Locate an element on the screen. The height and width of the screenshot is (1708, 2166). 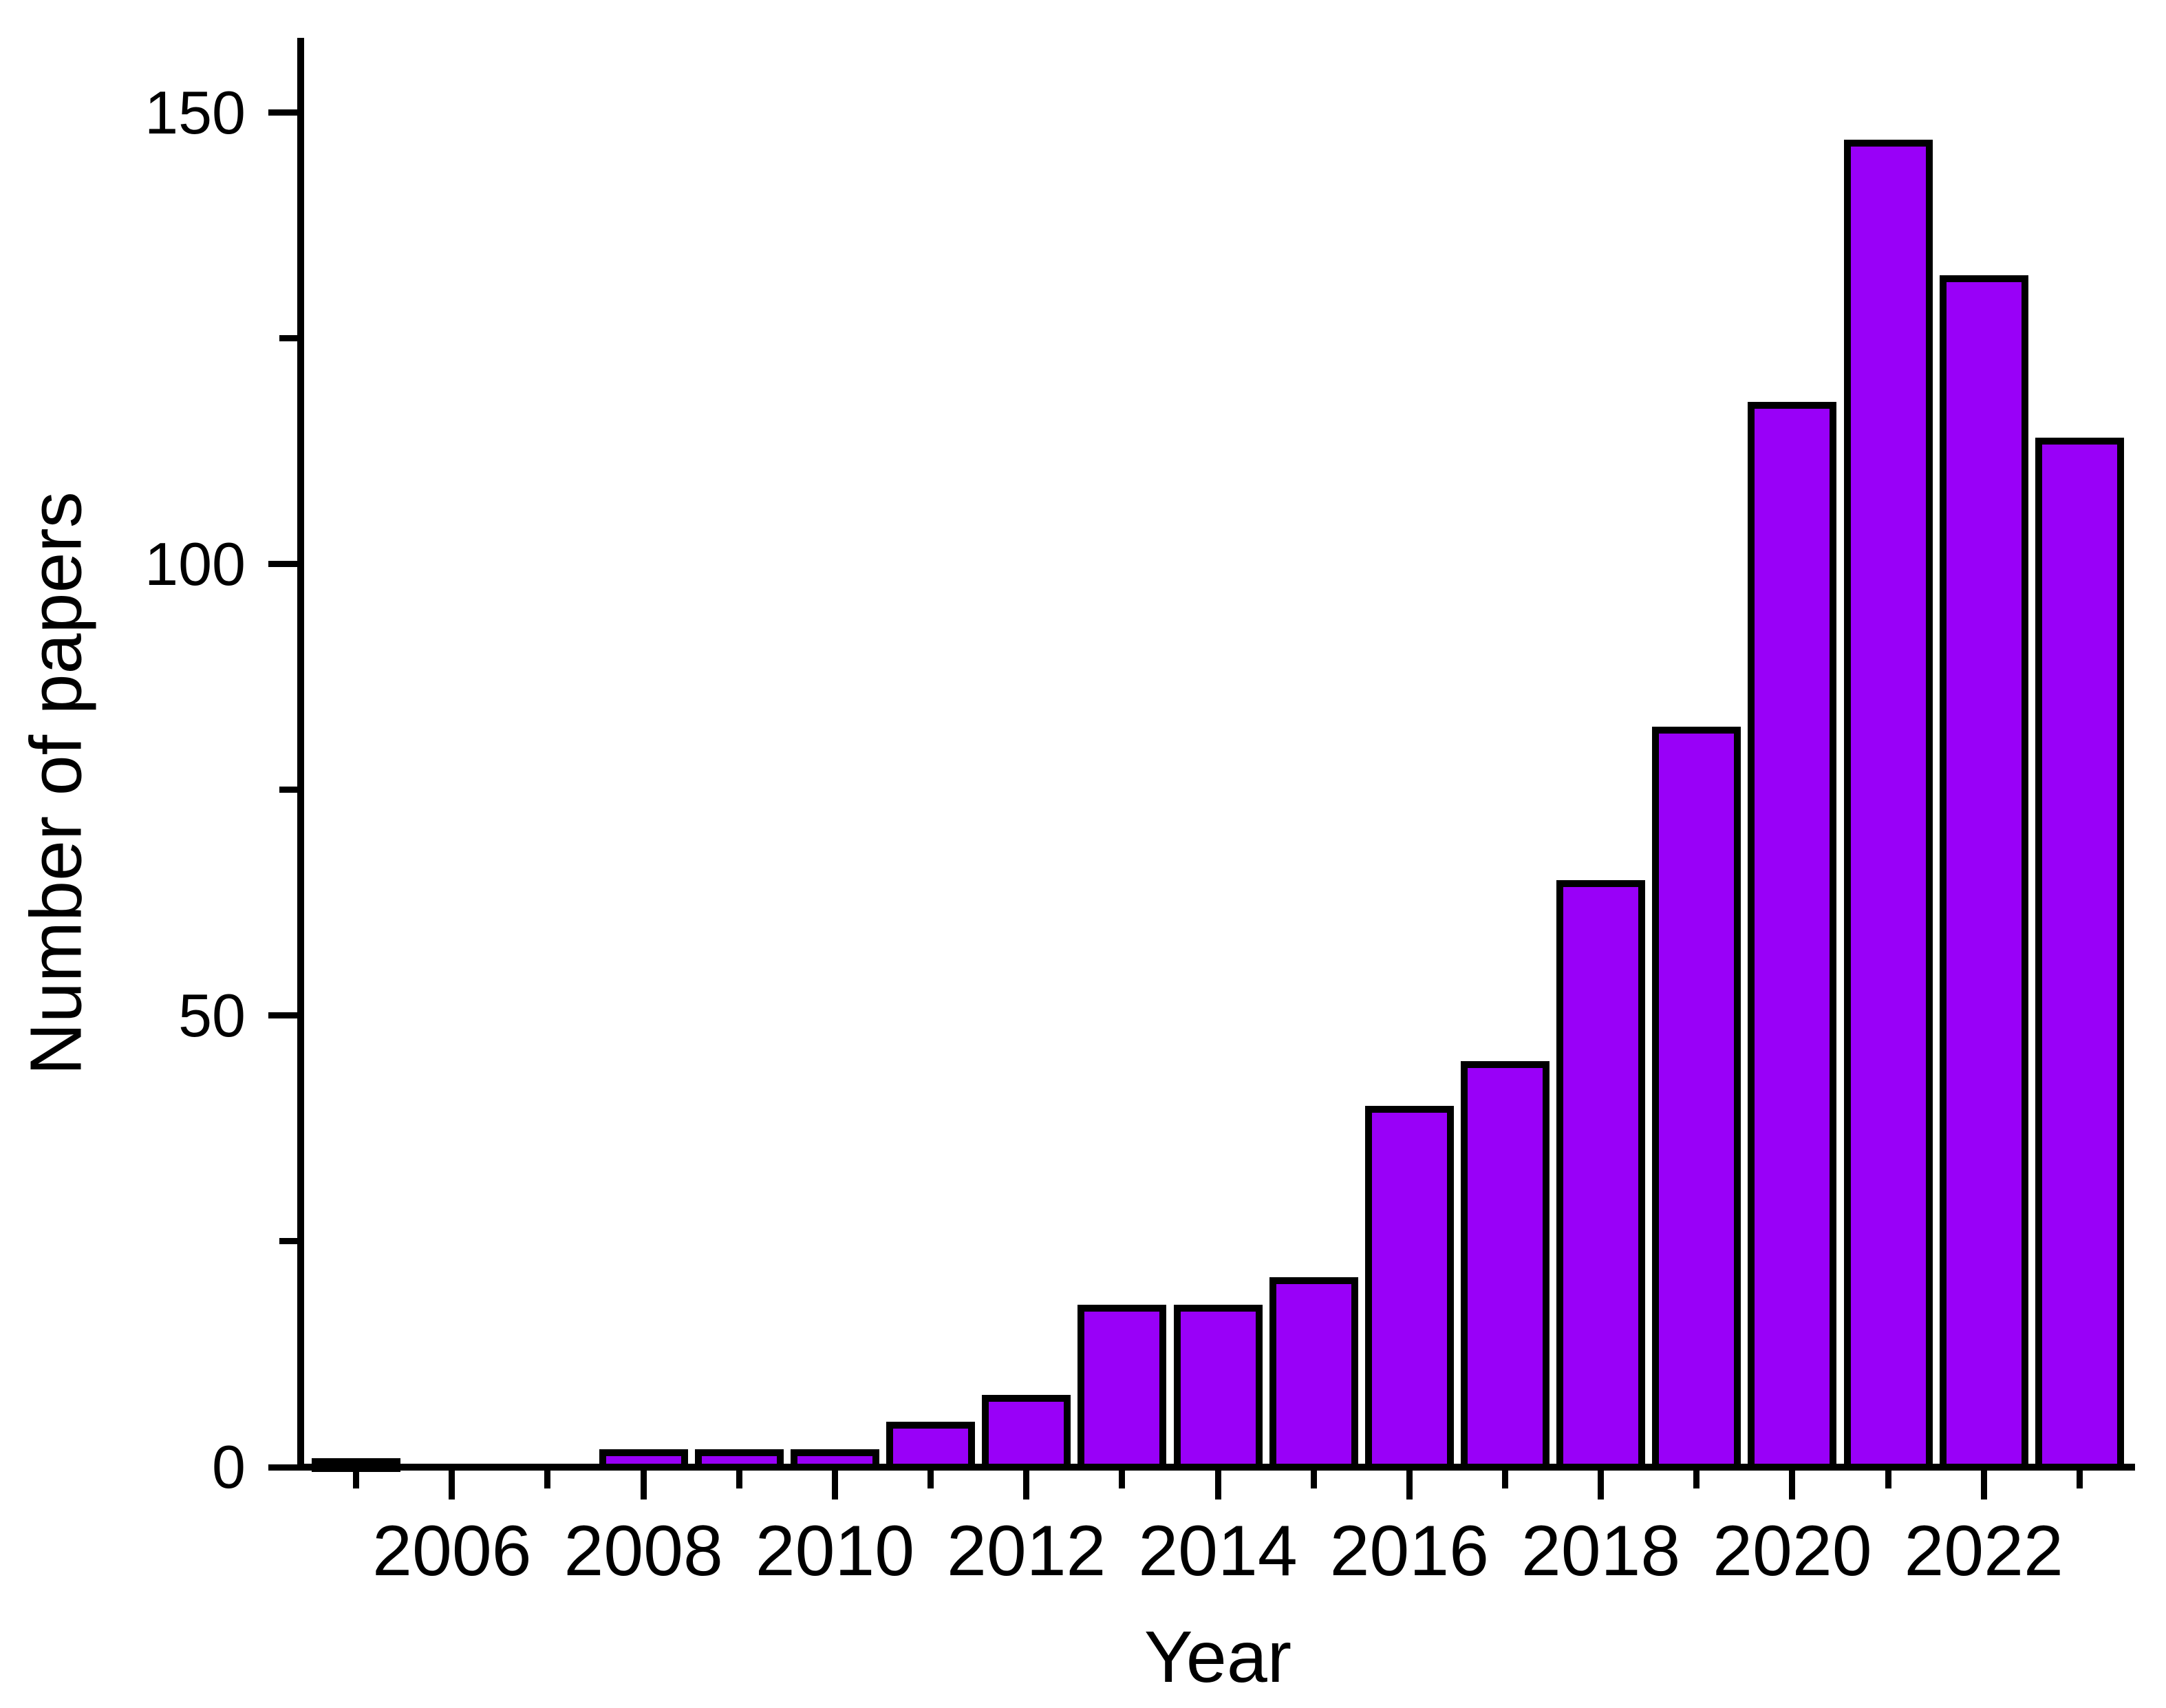
x-axis-title: Year is located at coordinates (1218, 1657).